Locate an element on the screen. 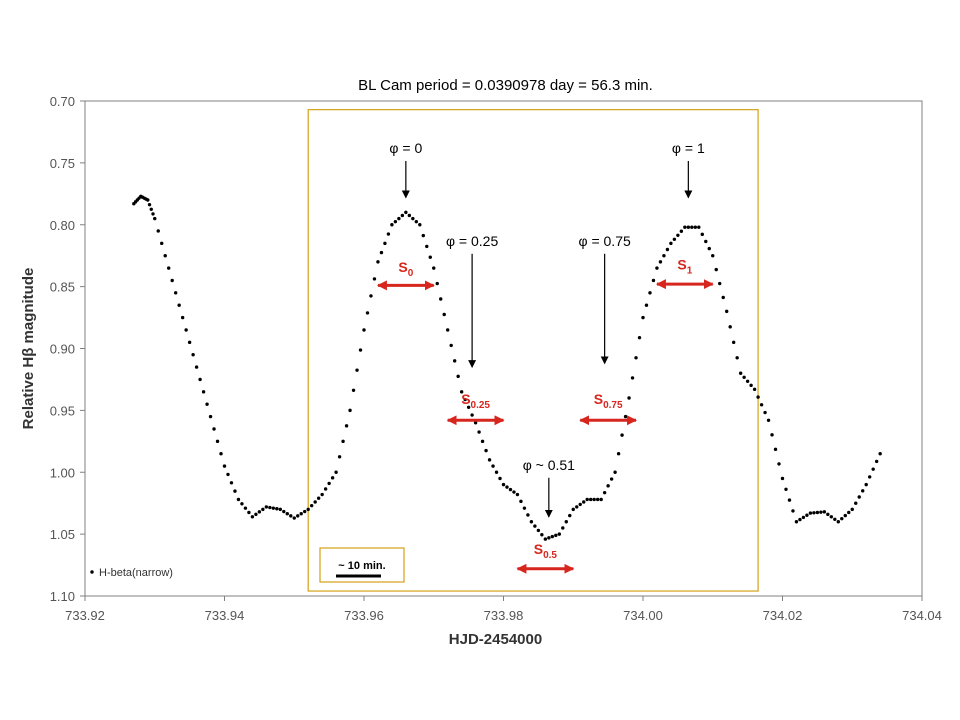 The image size is (960, 720). scale-bar-box is located at coordinates (362, 565).